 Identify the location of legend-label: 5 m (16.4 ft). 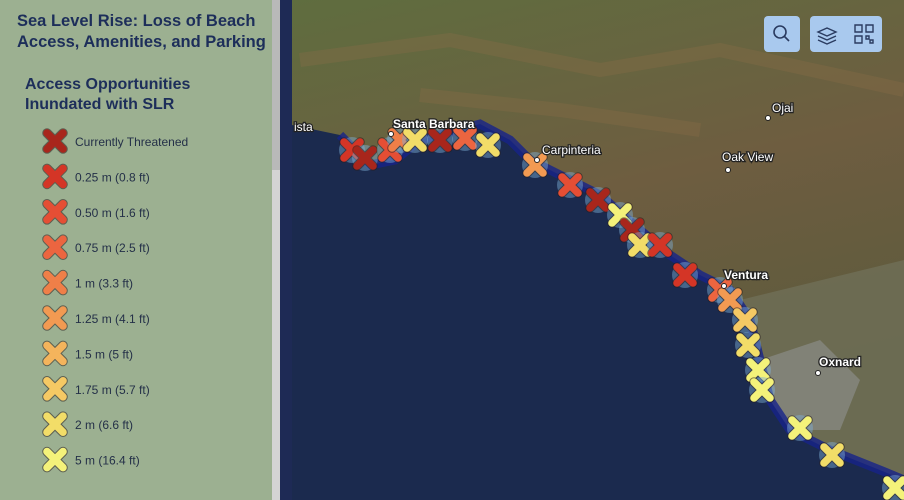
(107, 461).